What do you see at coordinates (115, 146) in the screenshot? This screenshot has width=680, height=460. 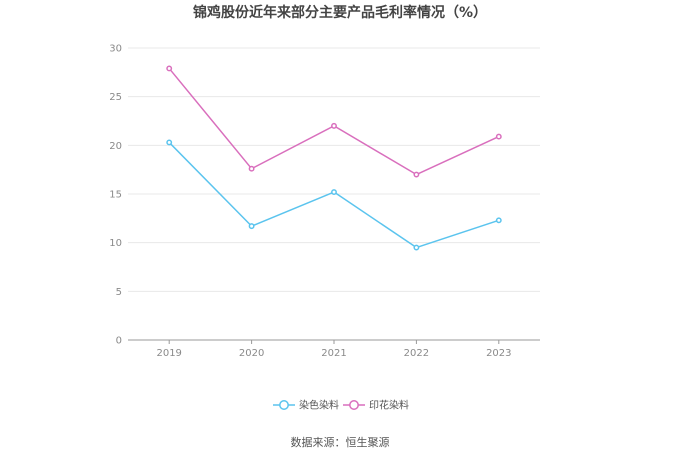 I see `y-tick-label: 20` at bounding box center [115, 146].